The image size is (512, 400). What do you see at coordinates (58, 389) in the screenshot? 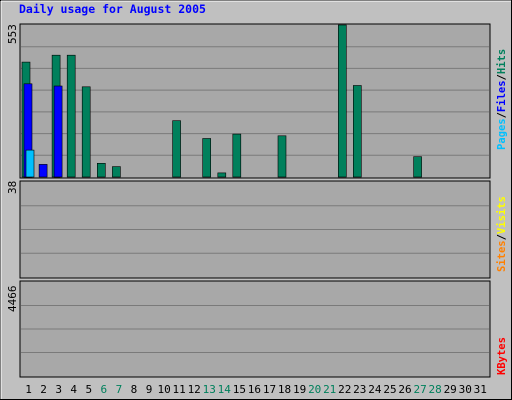
I see `x-tick-label: 3` at bounding box center [58, 389].